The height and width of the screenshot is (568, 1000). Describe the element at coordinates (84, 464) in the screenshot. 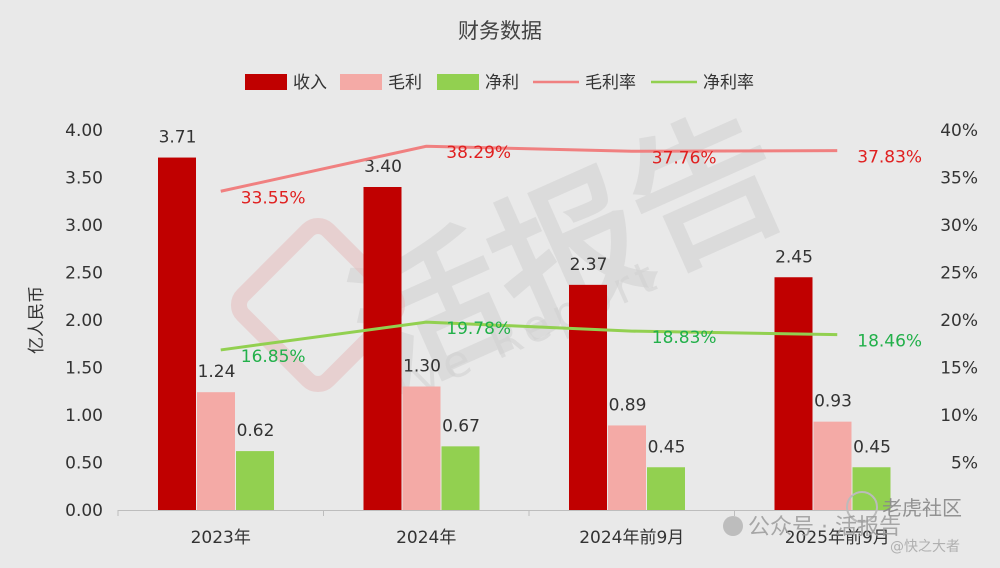

I see `y-tick-label: 0.50` at that location.